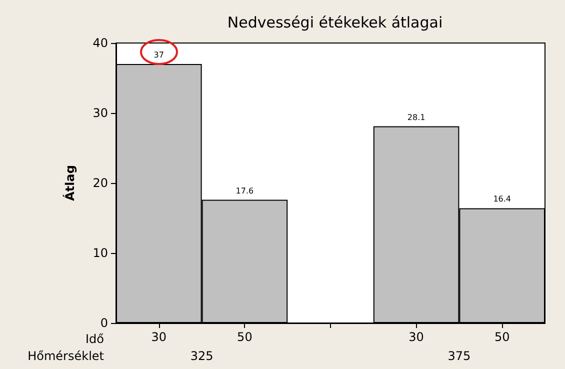  Describe the element at coordinates (502, 199) in the screenshot. I see `data-label: 16.4` at that location.